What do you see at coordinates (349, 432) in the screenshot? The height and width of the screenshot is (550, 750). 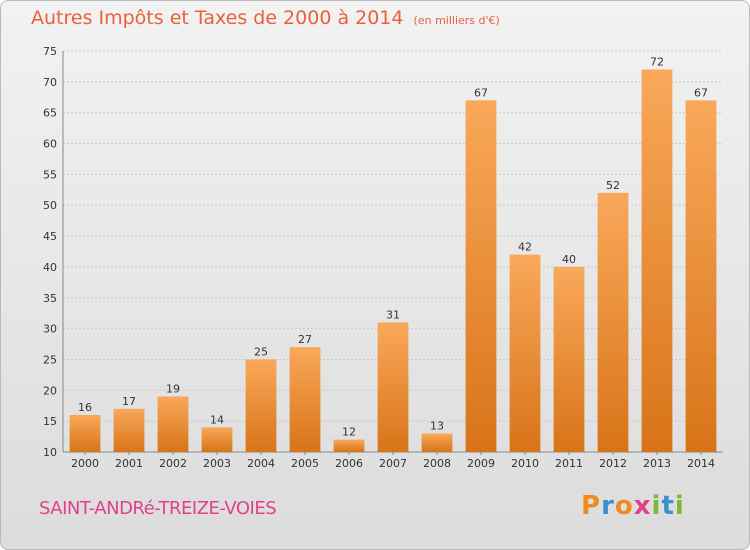 I see `data-label: 12` at bounding box center [349, 432].